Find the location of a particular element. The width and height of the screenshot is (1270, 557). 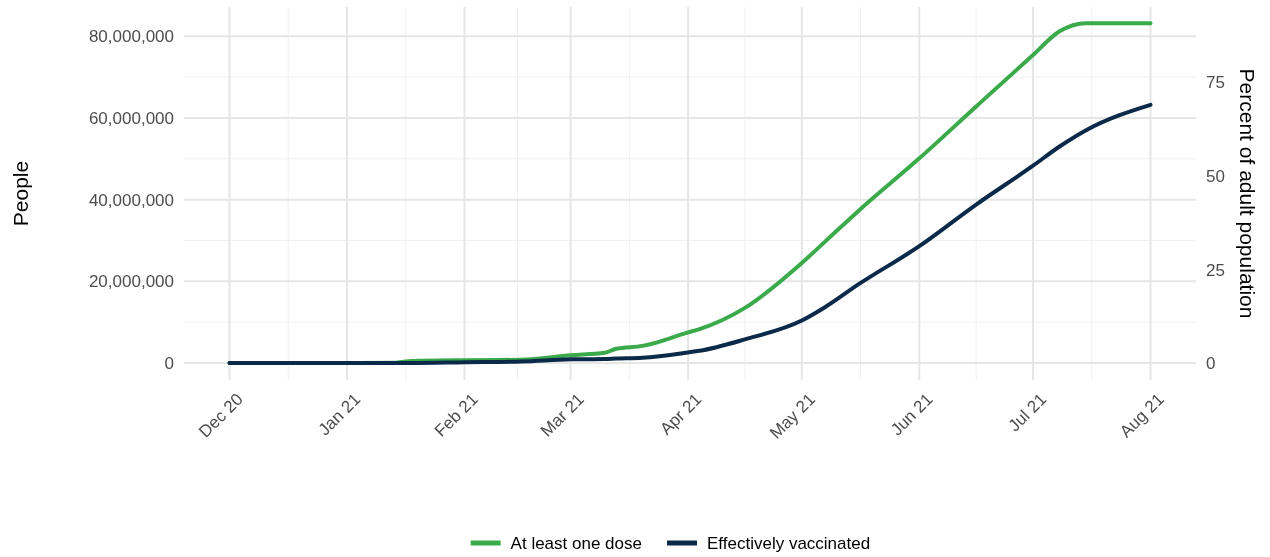

x-tick-label: Dec 20 is located at coordinates (221, 415).